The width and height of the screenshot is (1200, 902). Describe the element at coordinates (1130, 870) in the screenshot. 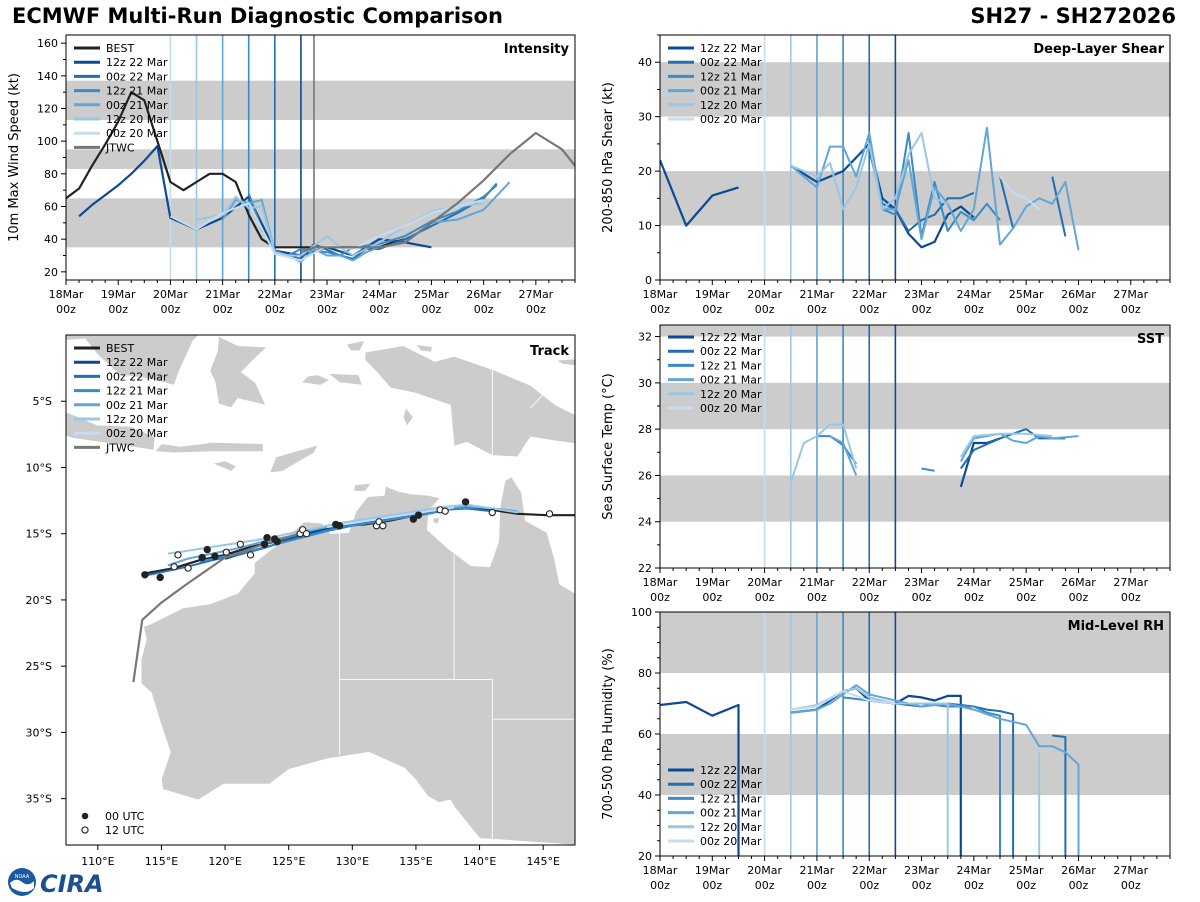

I see `rh-xtick-day: 27Mar` at that location.